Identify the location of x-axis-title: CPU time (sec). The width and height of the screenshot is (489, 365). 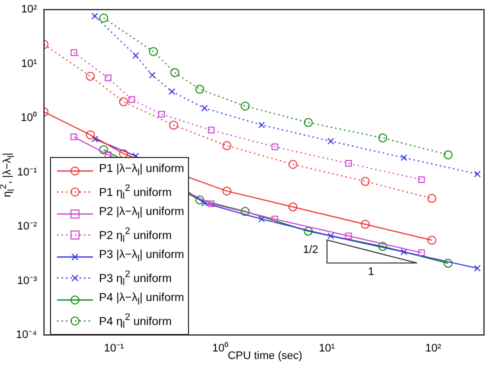
(265, 356).